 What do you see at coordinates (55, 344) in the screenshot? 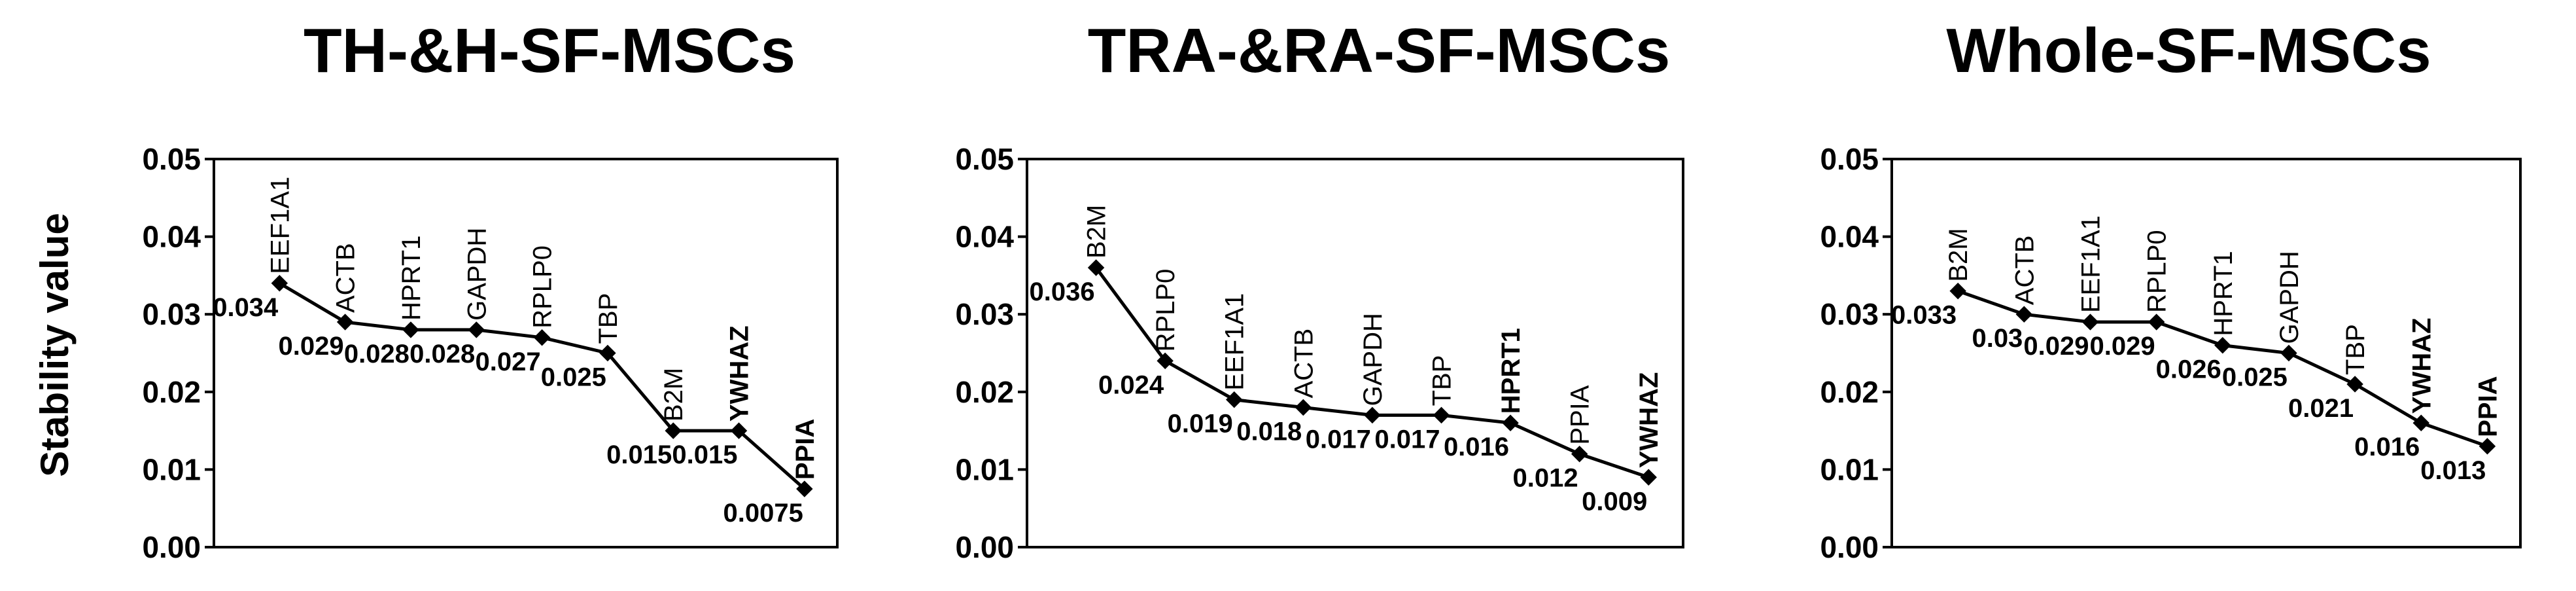
I see `y-axis-label: Stability value` at bounding box center [55, 344].